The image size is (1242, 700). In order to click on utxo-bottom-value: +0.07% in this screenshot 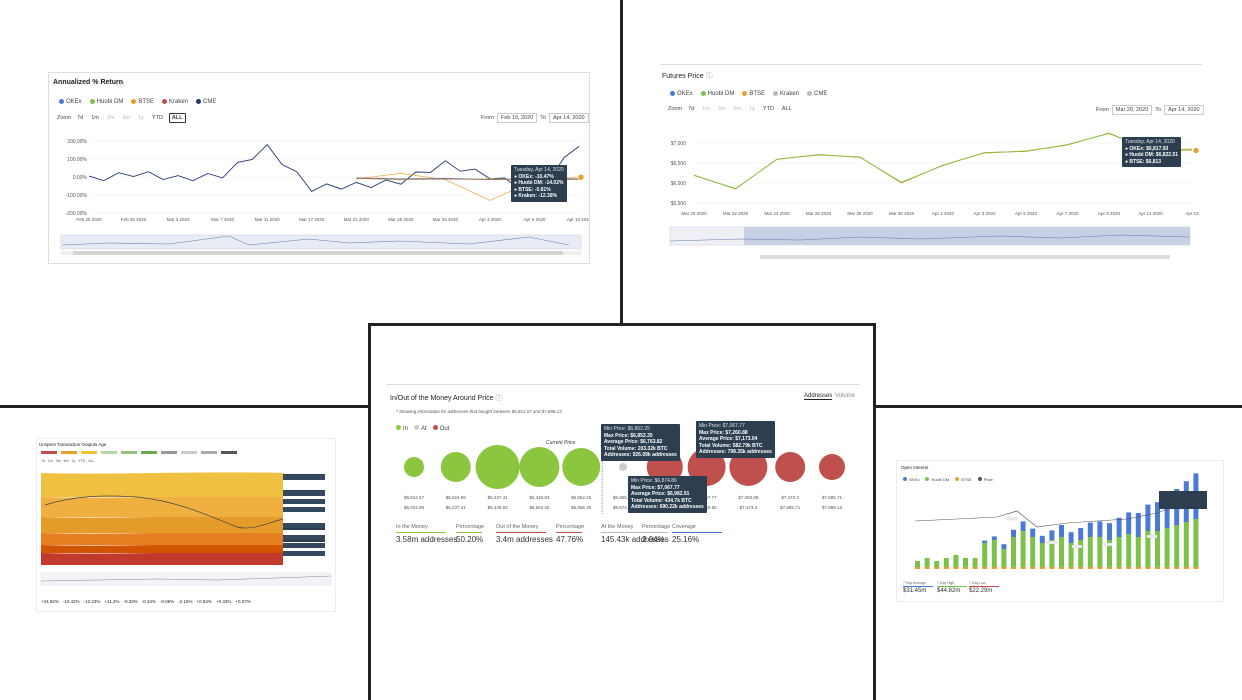, I will do `click(243, 601)`.